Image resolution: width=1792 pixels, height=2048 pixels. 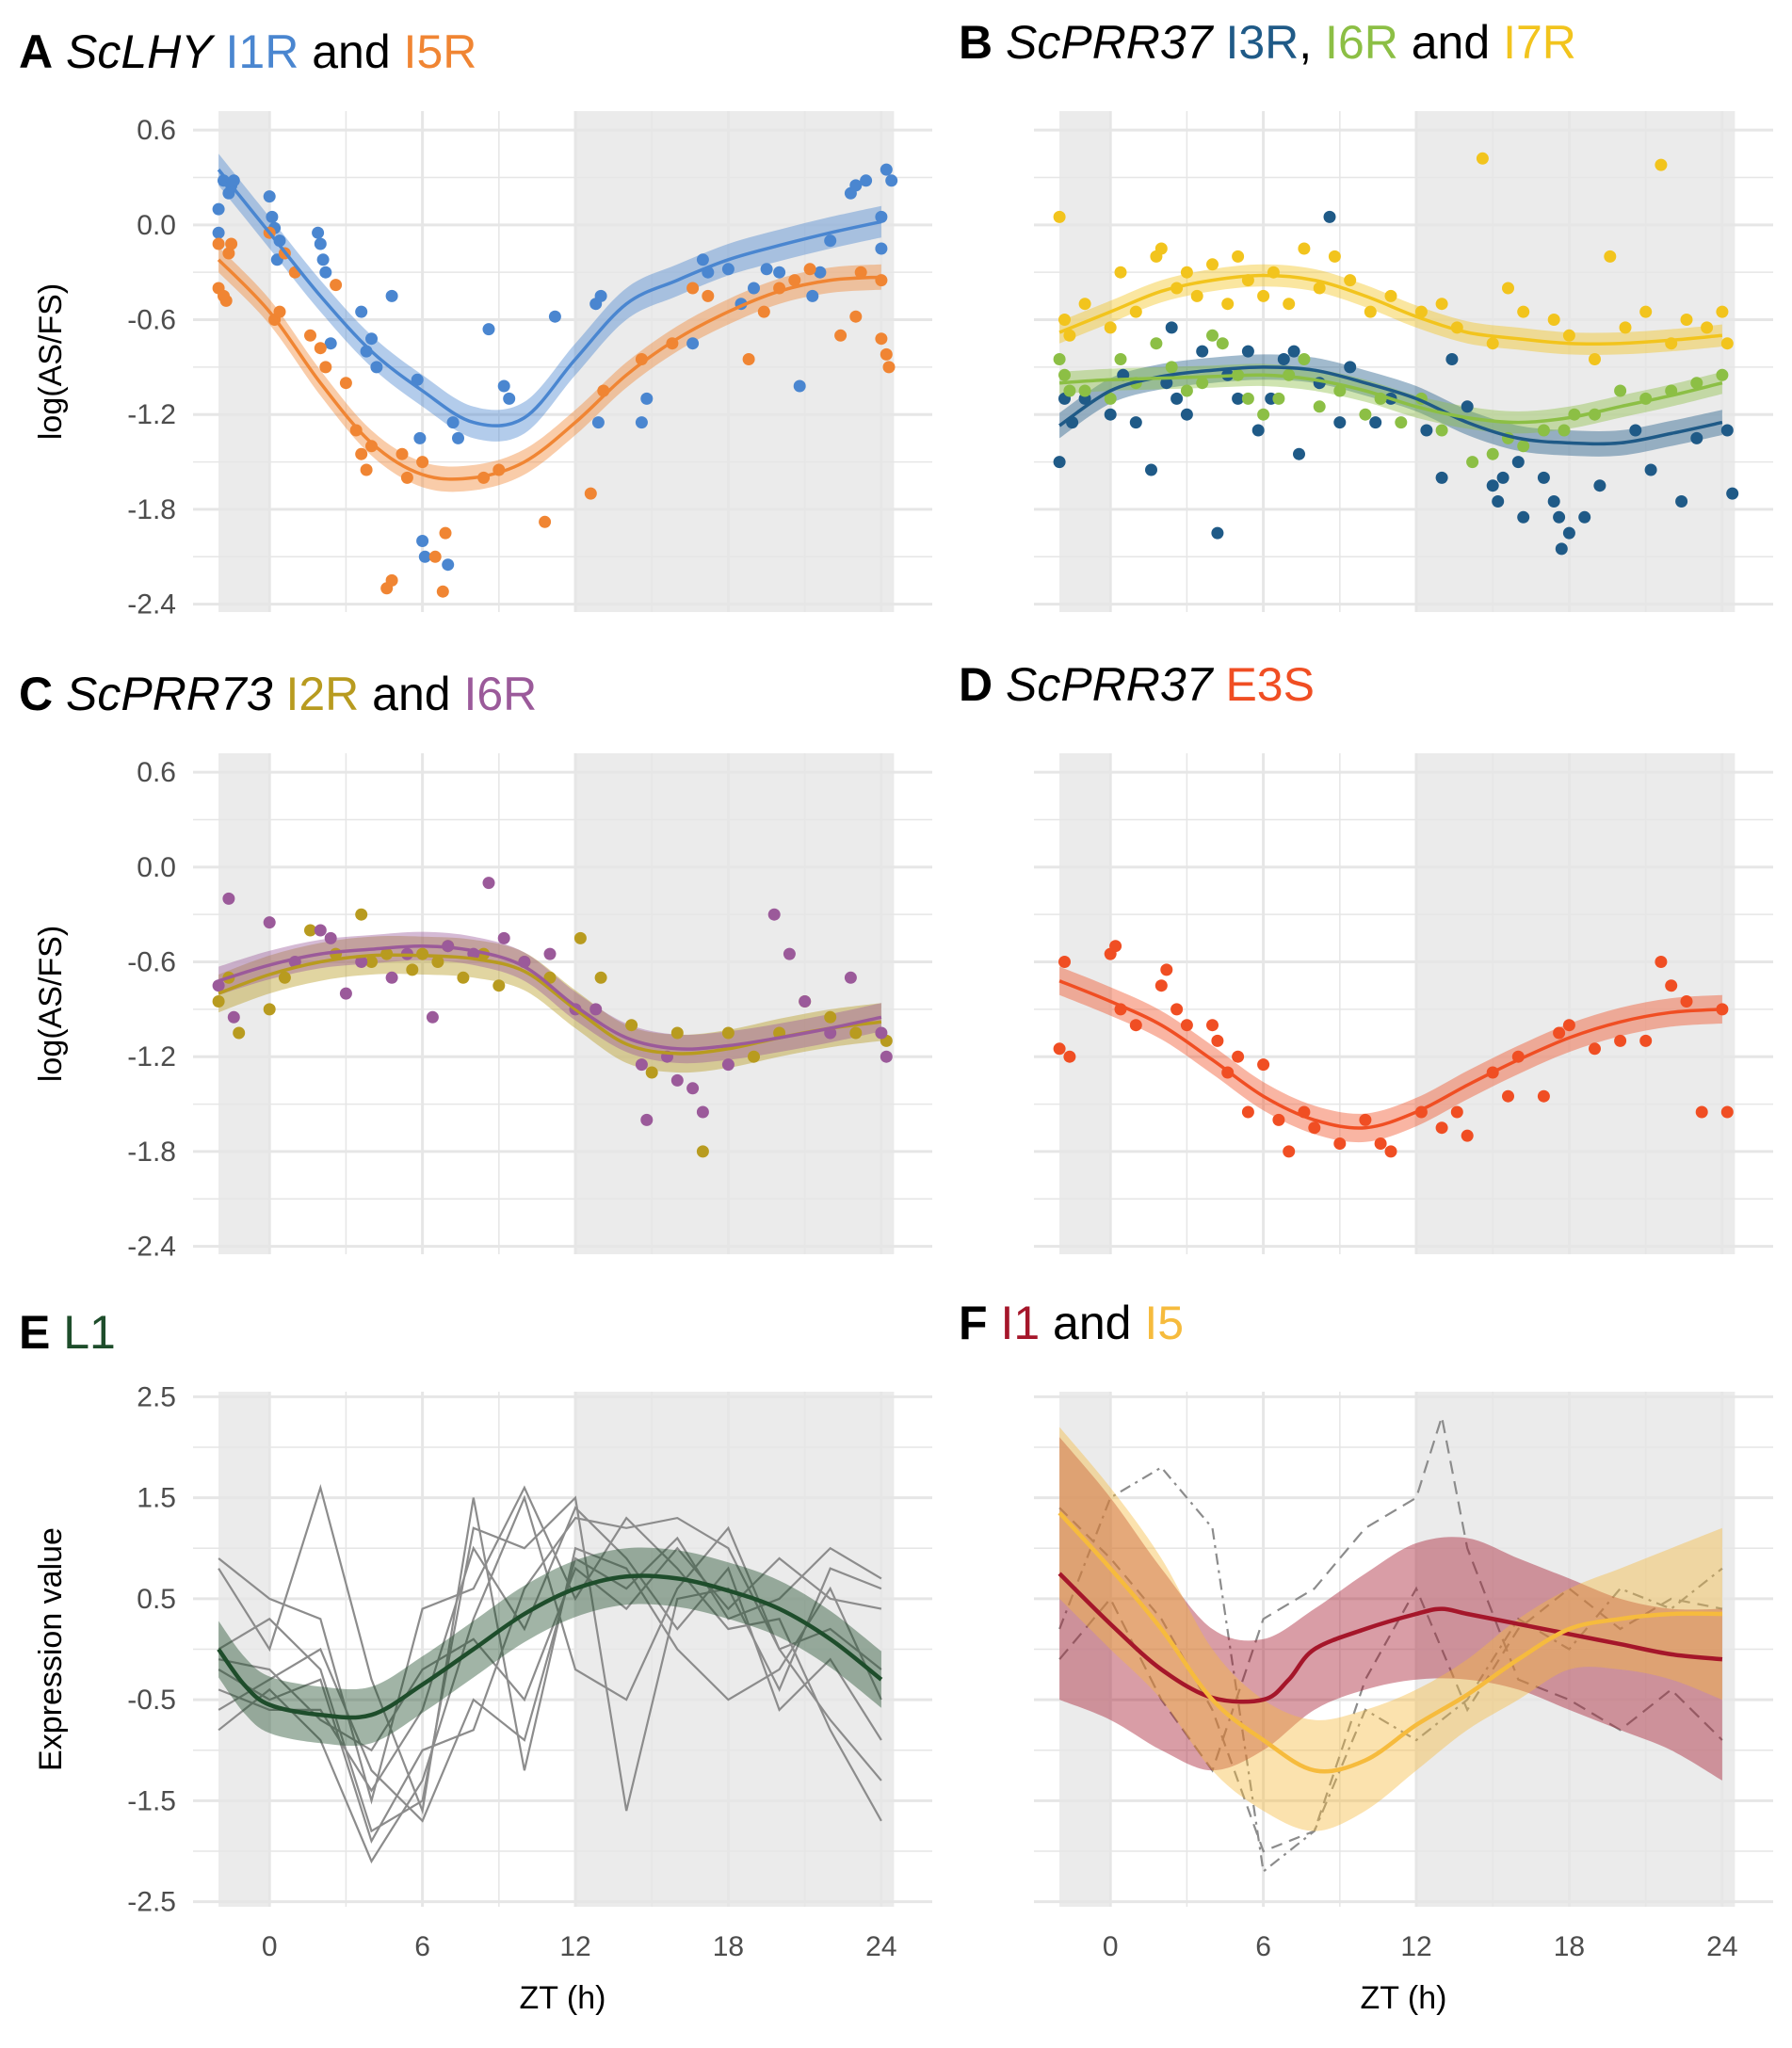 I want to click on title-part: I7R, so click(x=1533, y=42).